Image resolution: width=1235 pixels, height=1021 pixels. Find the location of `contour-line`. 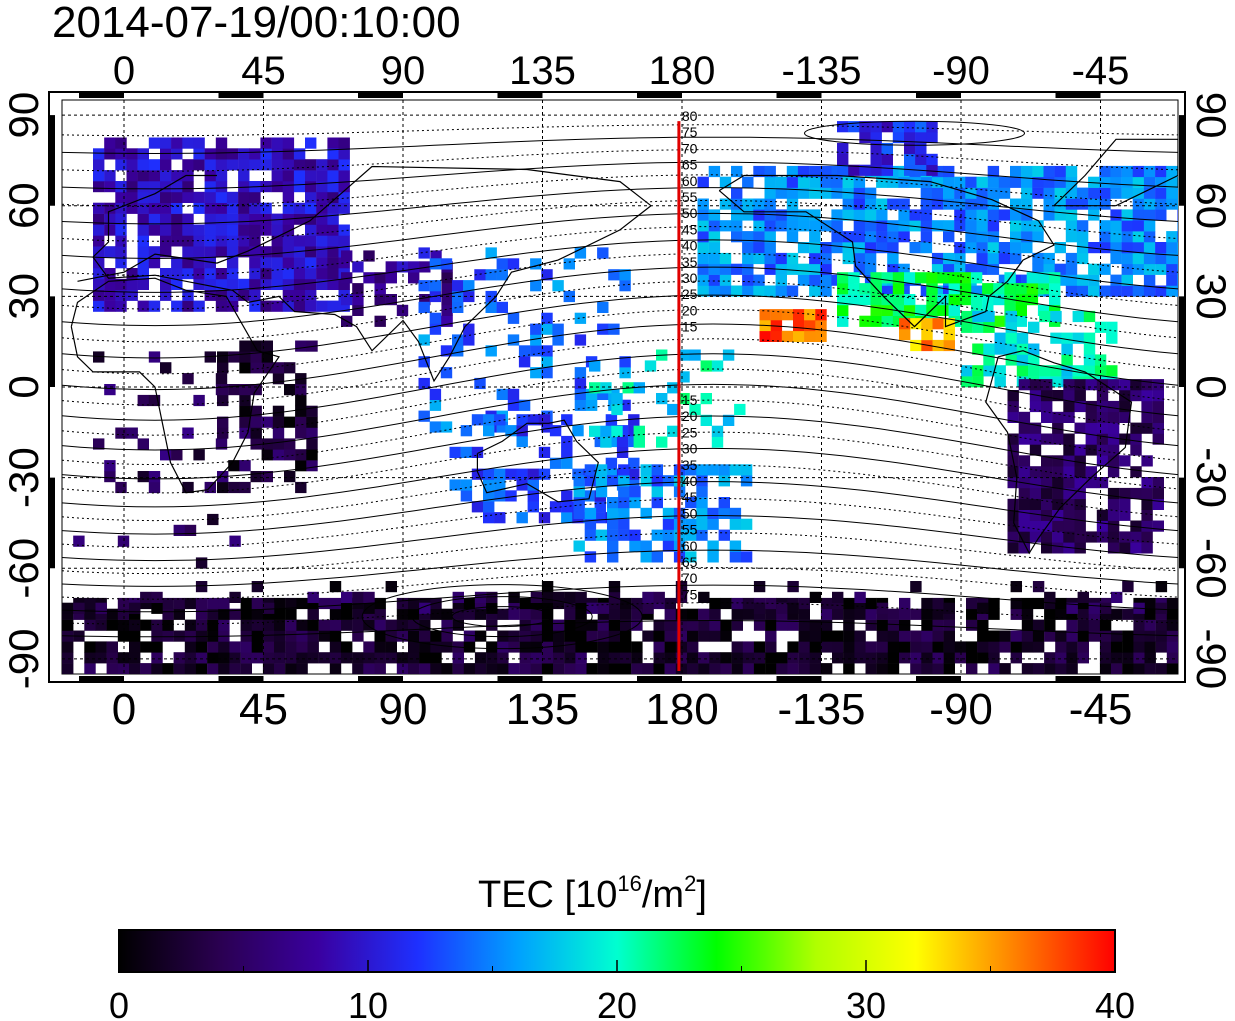

contour-line is located at coordinates (620, 598).